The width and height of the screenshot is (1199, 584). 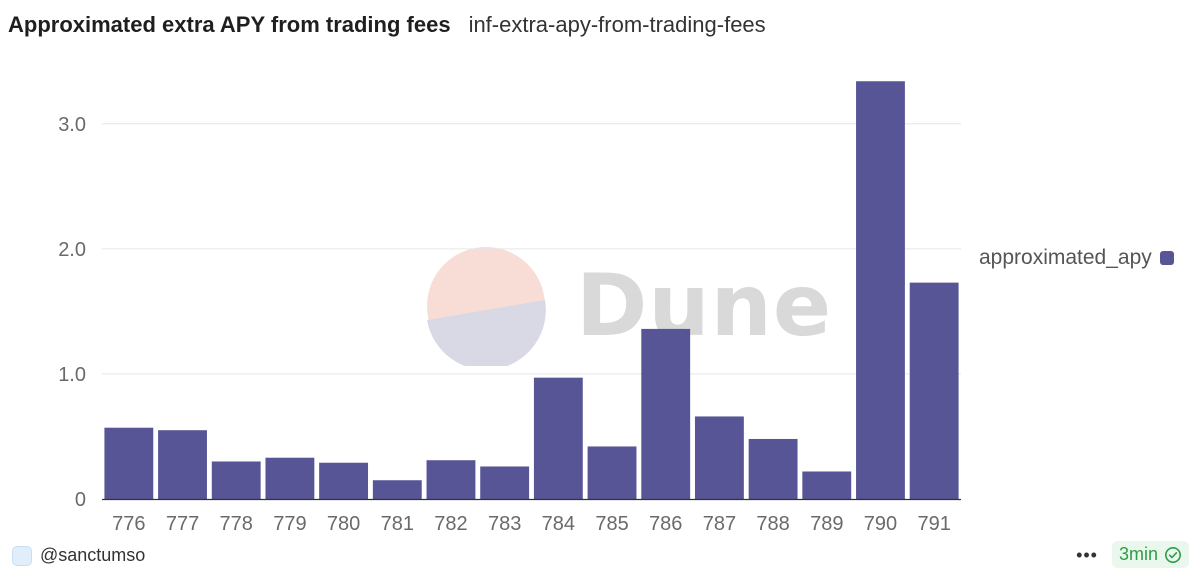 I want to click on query-name: inf-extra-apy-from-trading-fees, so click(x=617, y=24).